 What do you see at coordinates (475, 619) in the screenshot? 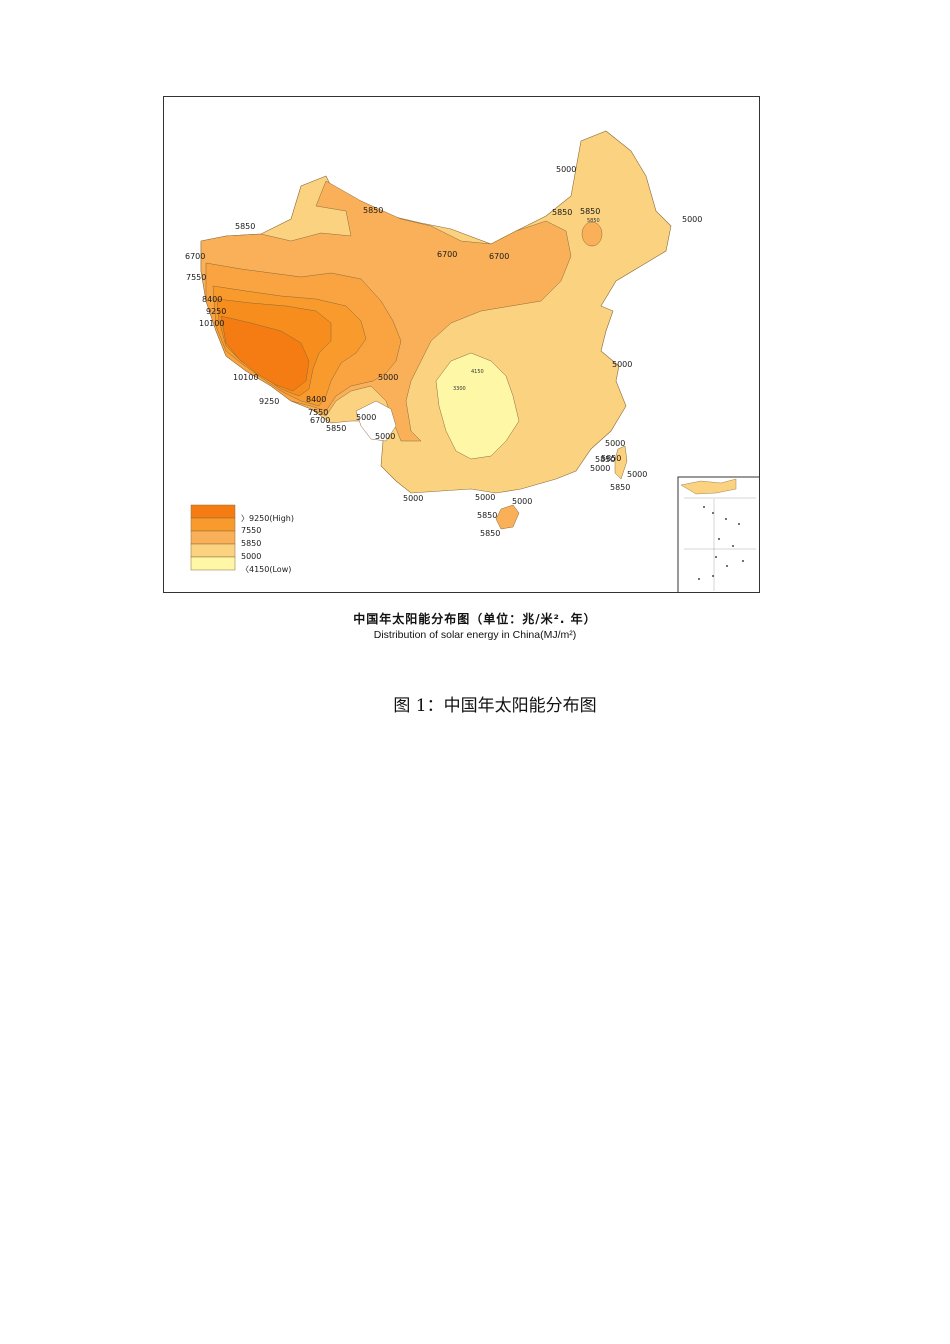
I see `map-caption-chinese: 中国年太阳能分布图（单位：兆/米². 年）` at bounding box center [475, 619].